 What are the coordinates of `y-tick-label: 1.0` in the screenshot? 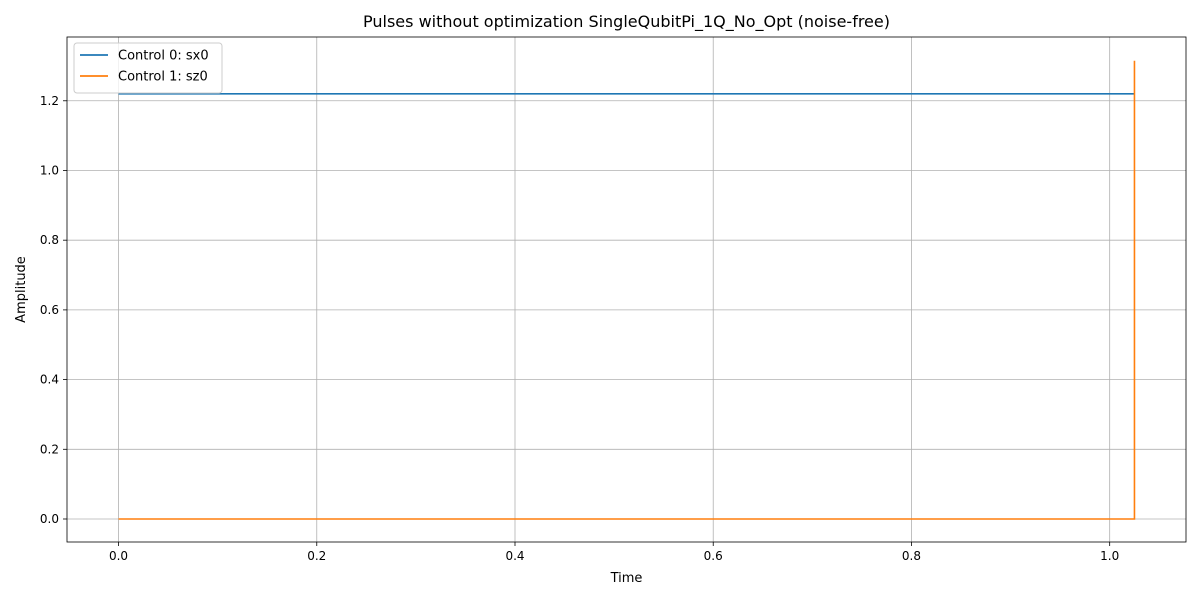 It's located at (49, 170).